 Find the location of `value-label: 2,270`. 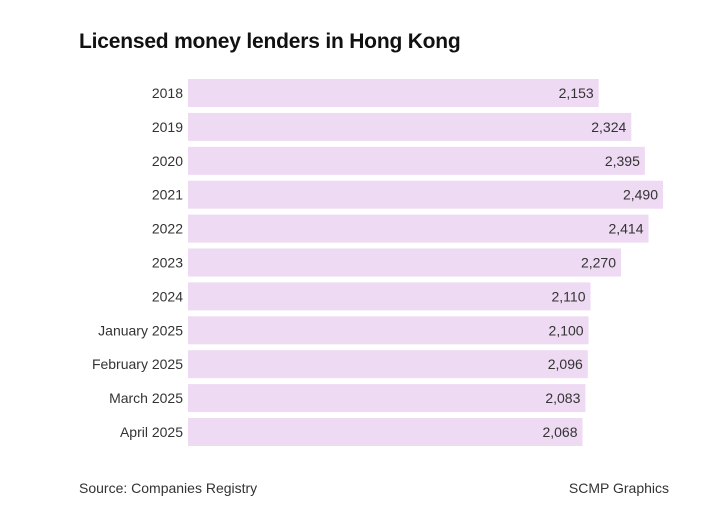

value-label: 2,270 is located at coordinates (598, 263).